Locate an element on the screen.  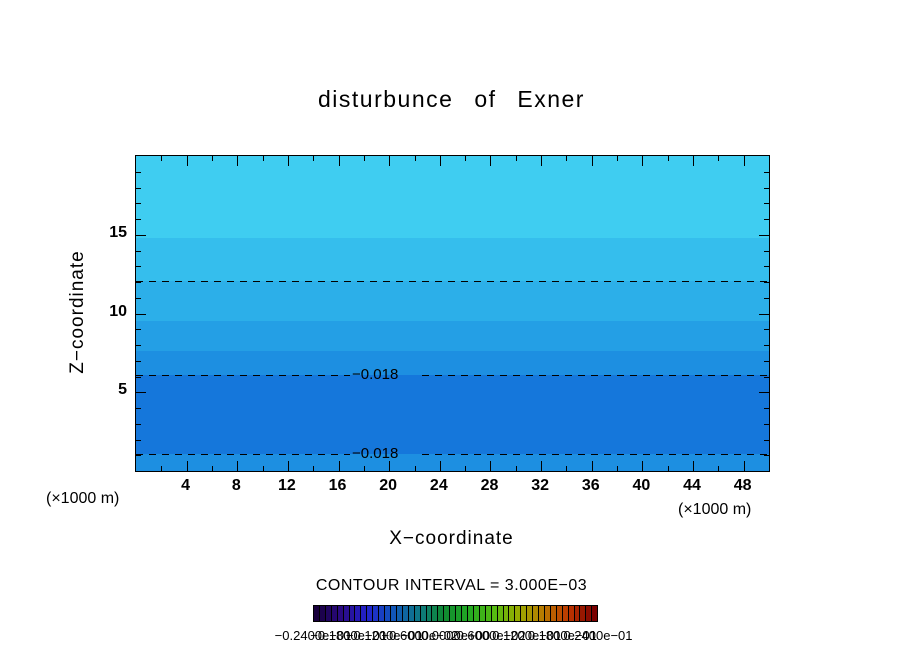
x-axis-label: X−coordinate is located at coordinates (451, 538).